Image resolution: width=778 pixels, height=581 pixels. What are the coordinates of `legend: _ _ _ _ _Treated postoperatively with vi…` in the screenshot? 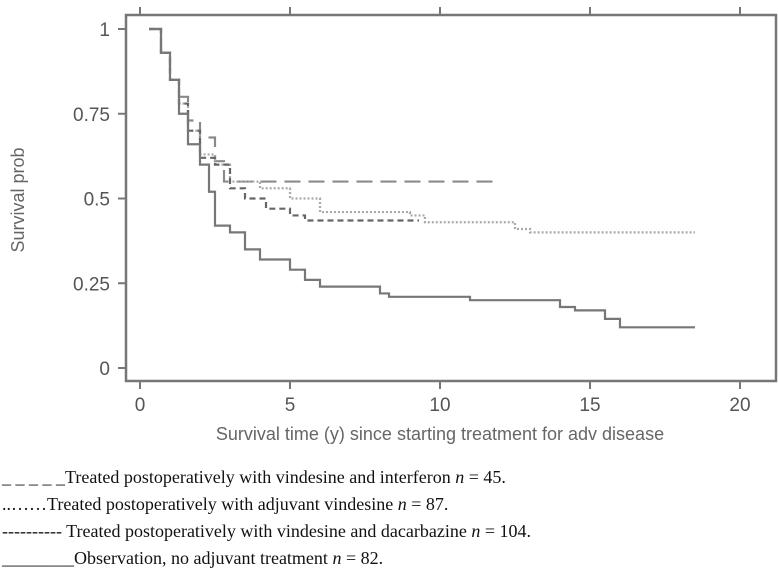 It's located at (266, 518).